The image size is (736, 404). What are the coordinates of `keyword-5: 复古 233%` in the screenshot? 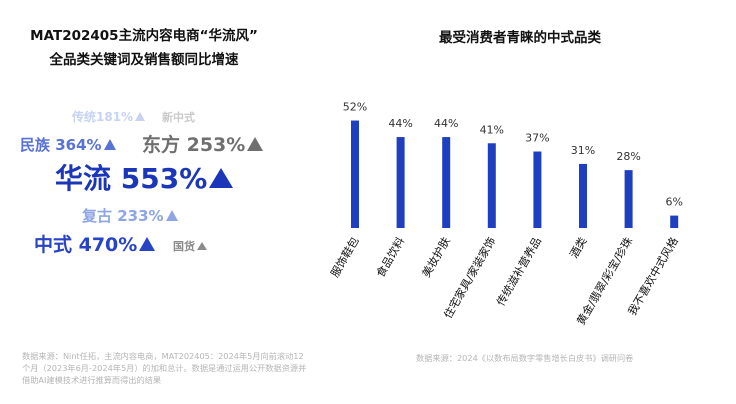 It's located at (130, 215).